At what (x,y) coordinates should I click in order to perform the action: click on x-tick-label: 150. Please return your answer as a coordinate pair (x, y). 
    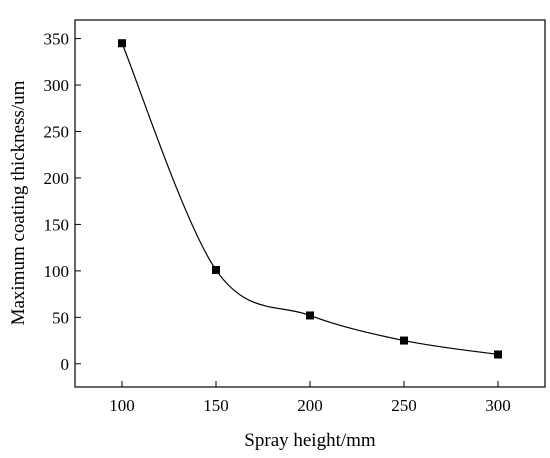
    Looking at the image, I should click on (216, 405).